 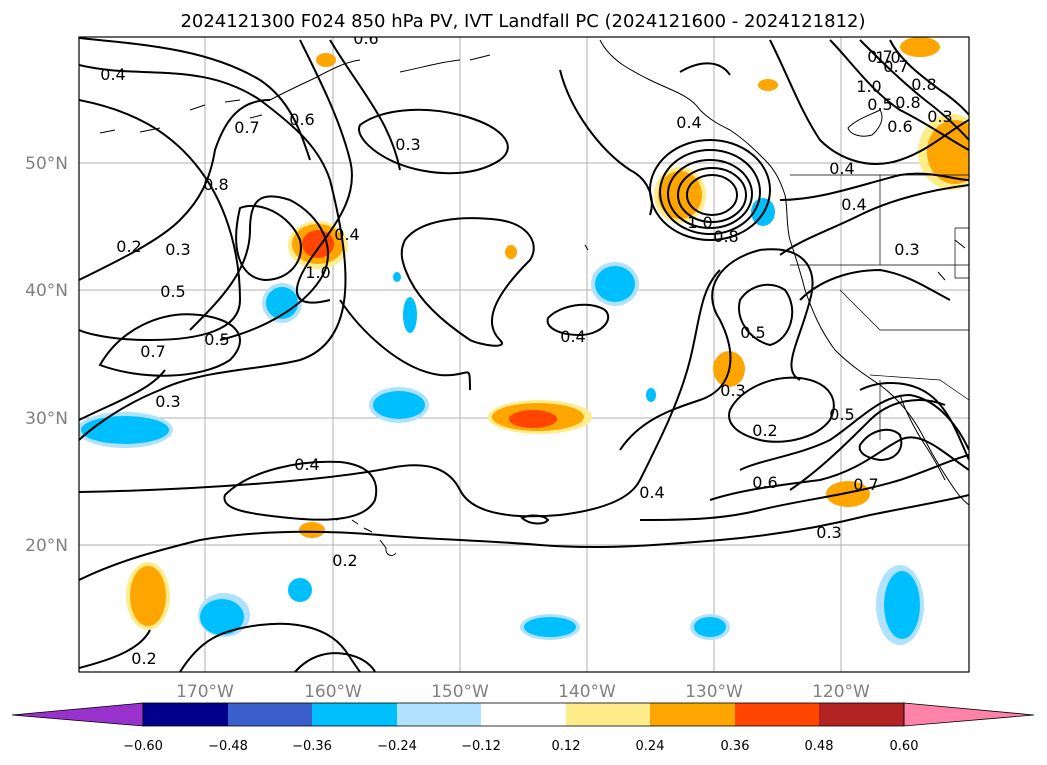 I want to click on lon-label-160w: 160°W, so click(x=333, y=692).